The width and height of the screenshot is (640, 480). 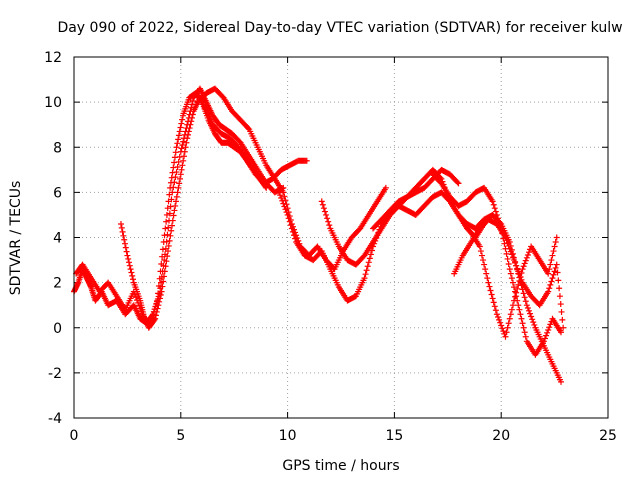 What do you see at coordinates (288, 436) in the screenshot?
I see `x-tick-label: 10` at bounding box center [288, 436].